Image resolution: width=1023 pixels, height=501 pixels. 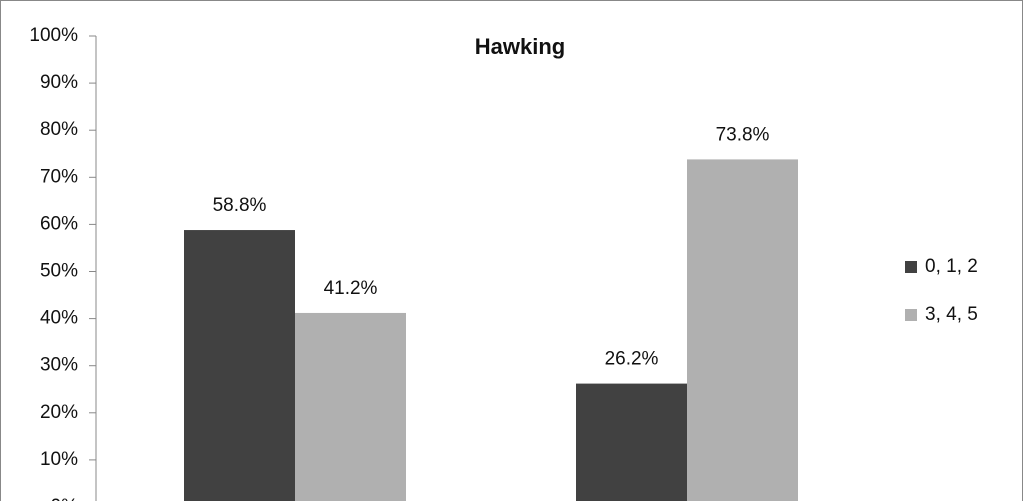 I want to click on y-tick-label: 90%, so click(x=59, y=82).